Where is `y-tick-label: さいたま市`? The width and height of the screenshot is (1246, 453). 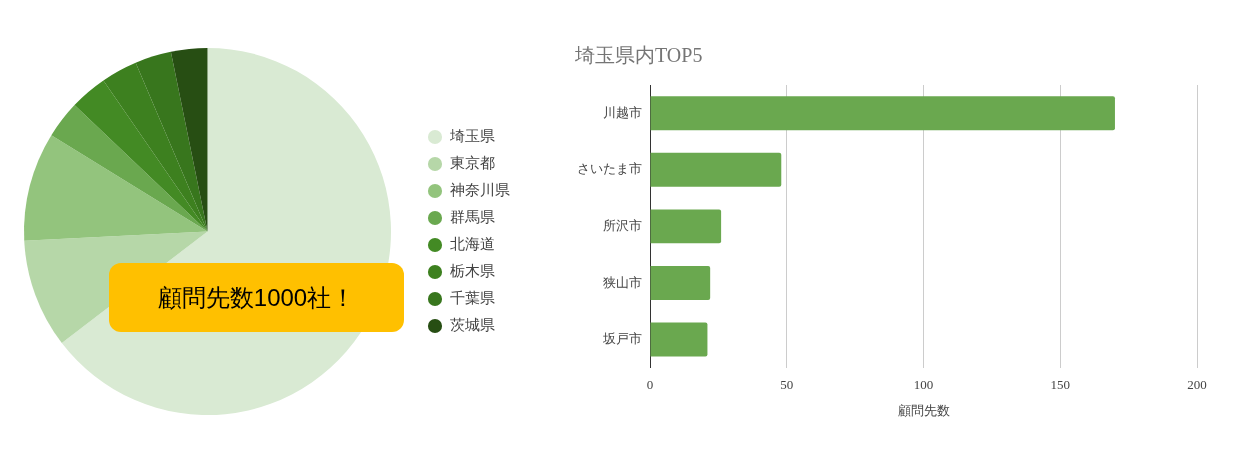 y-tick-label: さいたま市 is located at coordinates (609, 169).